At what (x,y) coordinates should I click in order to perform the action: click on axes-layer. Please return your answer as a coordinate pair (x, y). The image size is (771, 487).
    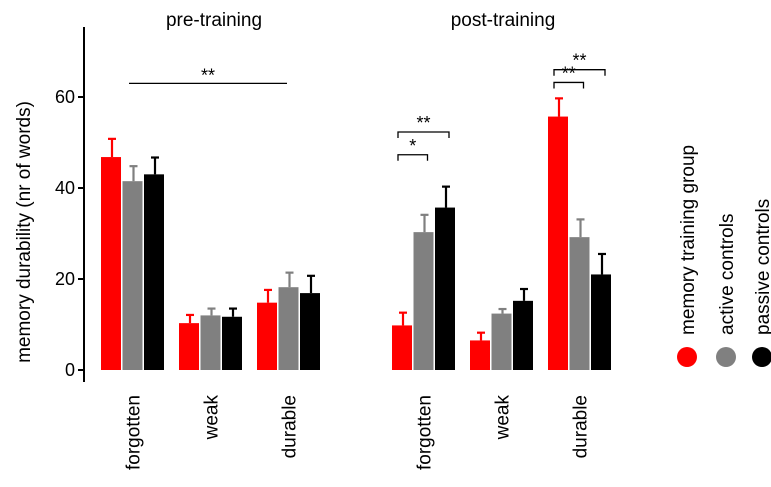
    Looking at the image, I should click on (81, 204).